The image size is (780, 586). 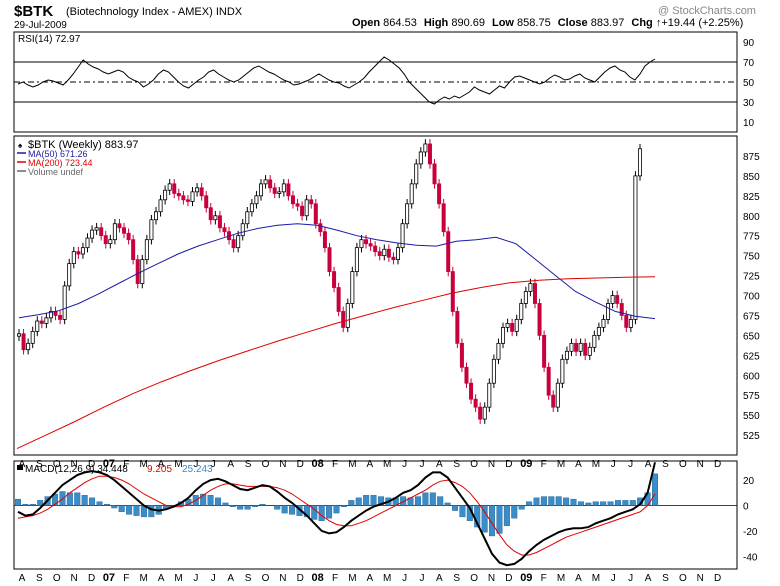 What do you see at coordinates (746, 506) in the screenshot?
I see `macd-tick-label: 0` at bounding box center [746, 506].